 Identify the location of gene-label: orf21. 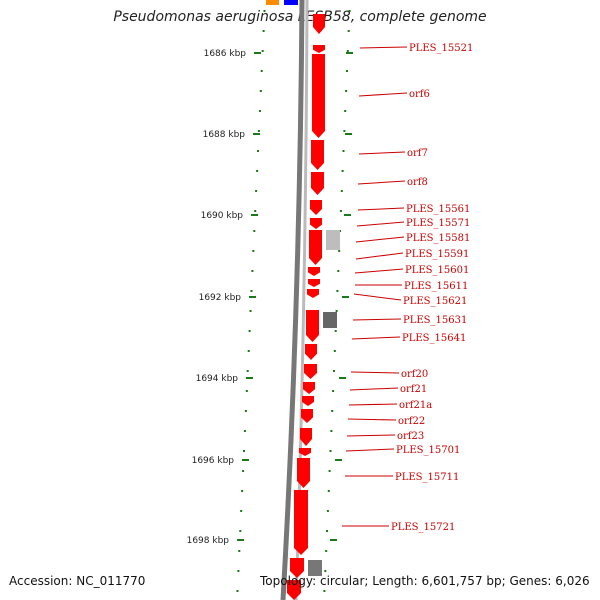
(413, 389).